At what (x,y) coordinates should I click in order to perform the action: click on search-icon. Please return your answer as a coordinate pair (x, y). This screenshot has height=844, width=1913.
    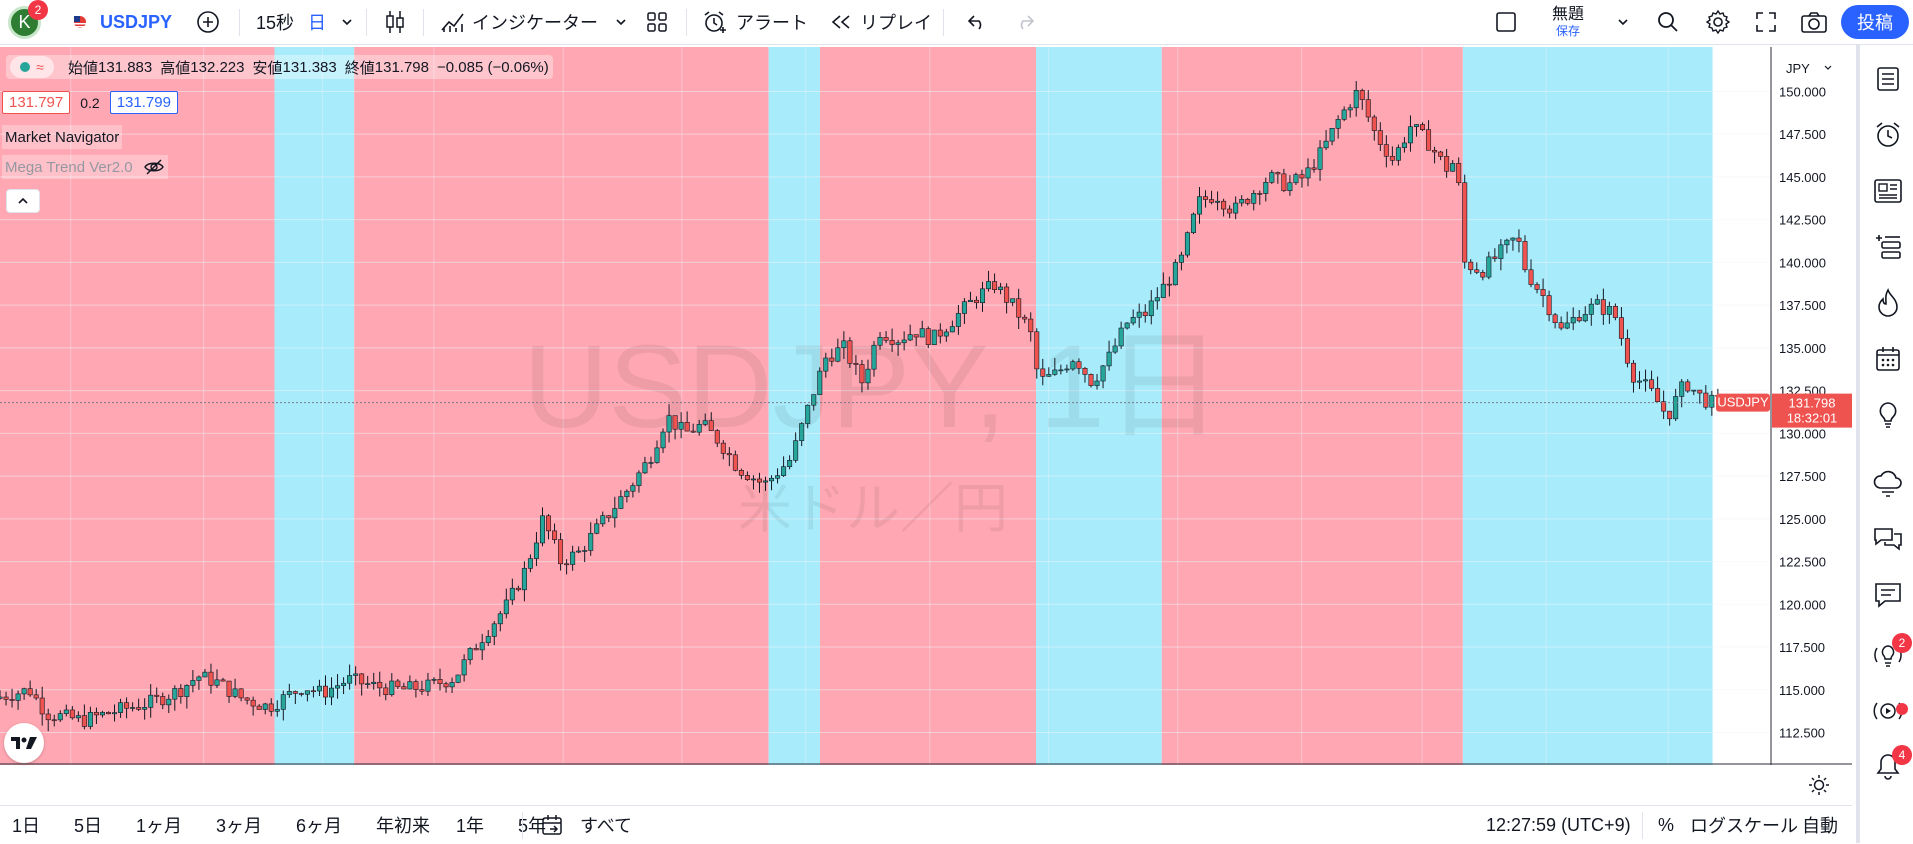
    Looking at the image, I should click on (1668, 22).